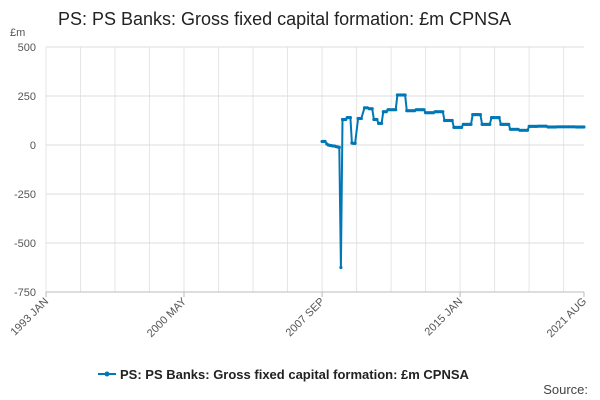  Describe the element at coordinates (25, 244) in the screenshot. I see `y-tick-label: -500` at that location.